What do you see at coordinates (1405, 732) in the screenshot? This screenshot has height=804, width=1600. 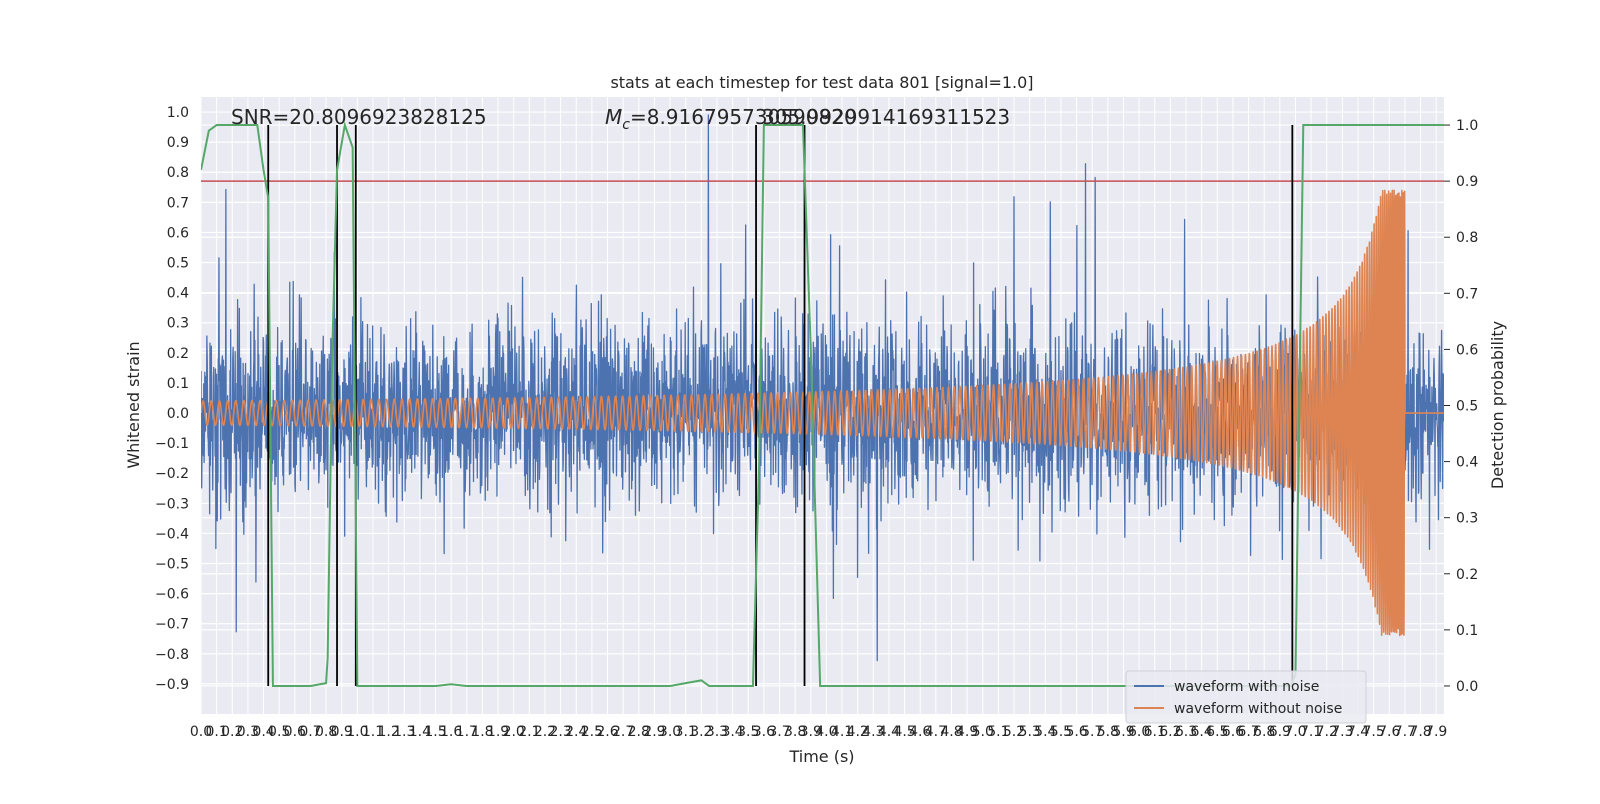 I see `x-tick-label: 7.7` at bounding box center [1405, 732].